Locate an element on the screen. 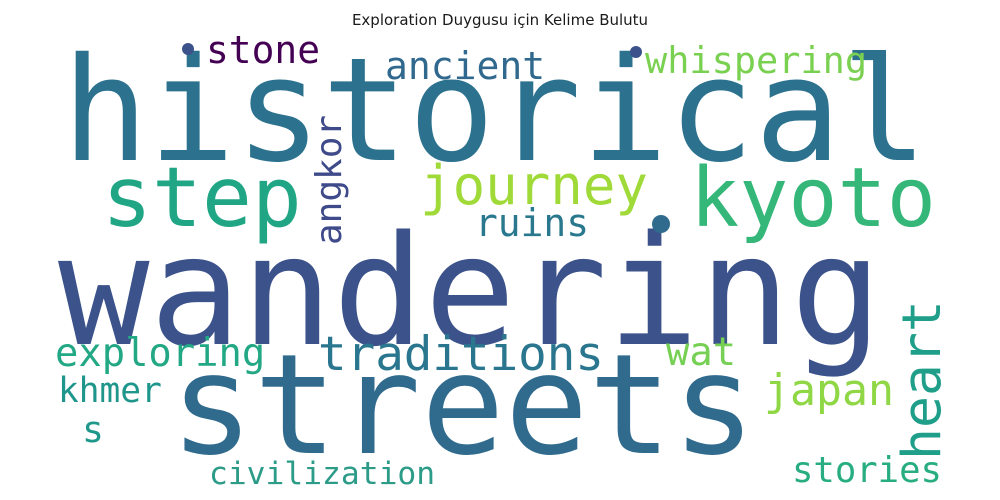 The width and height of the screenshot is (1000, 500). word-heart: heart is located at coordinates (922, 380).